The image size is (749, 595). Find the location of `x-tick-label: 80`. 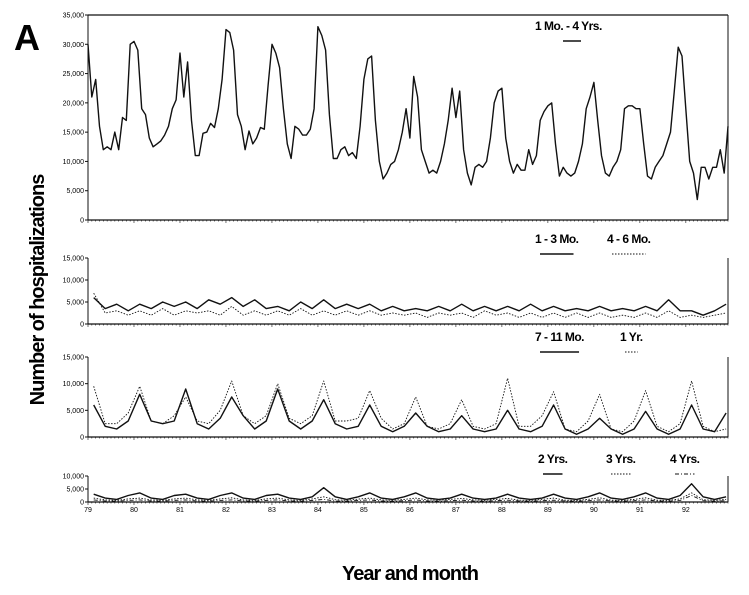

x-tick-label: 80 is located at coordinates (134, 510).